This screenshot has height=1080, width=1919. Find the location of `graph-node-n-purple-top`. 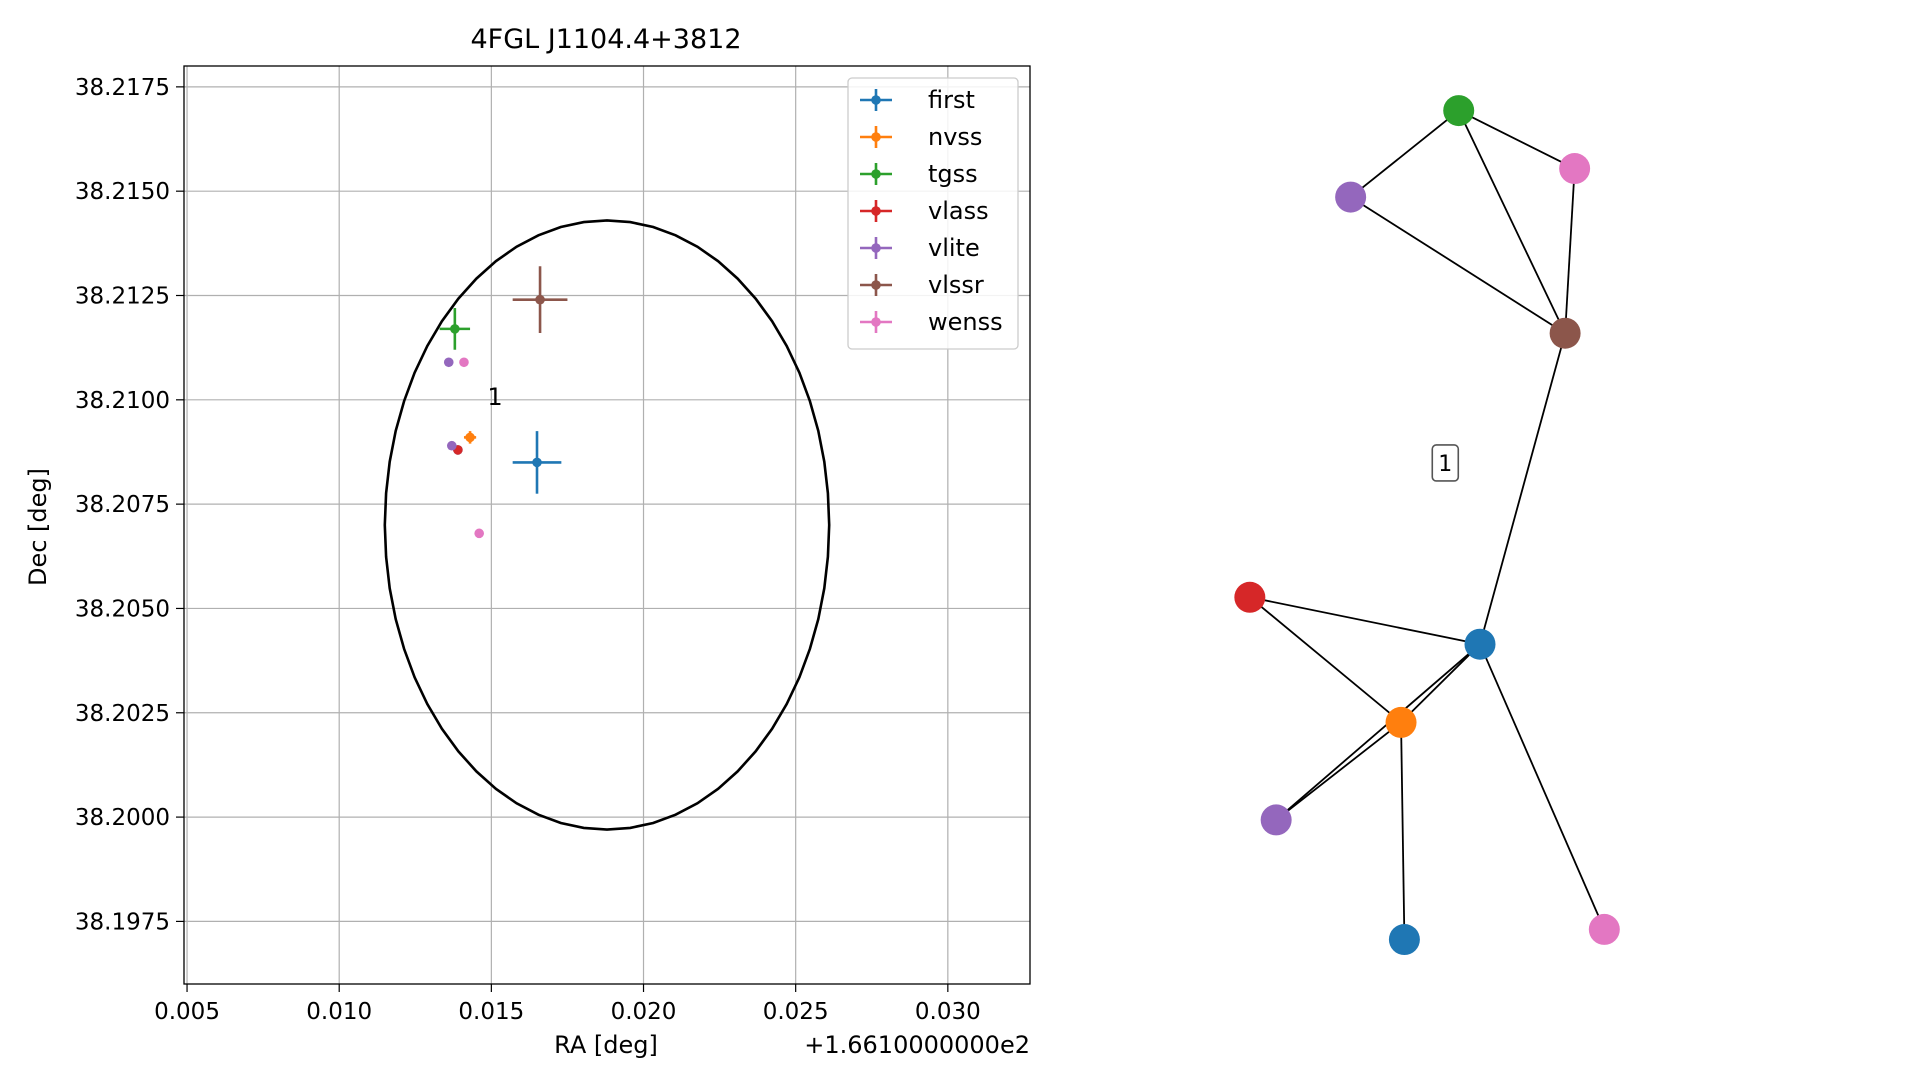

graph-node-n-purple-top is located at coordinates (1351, 197).